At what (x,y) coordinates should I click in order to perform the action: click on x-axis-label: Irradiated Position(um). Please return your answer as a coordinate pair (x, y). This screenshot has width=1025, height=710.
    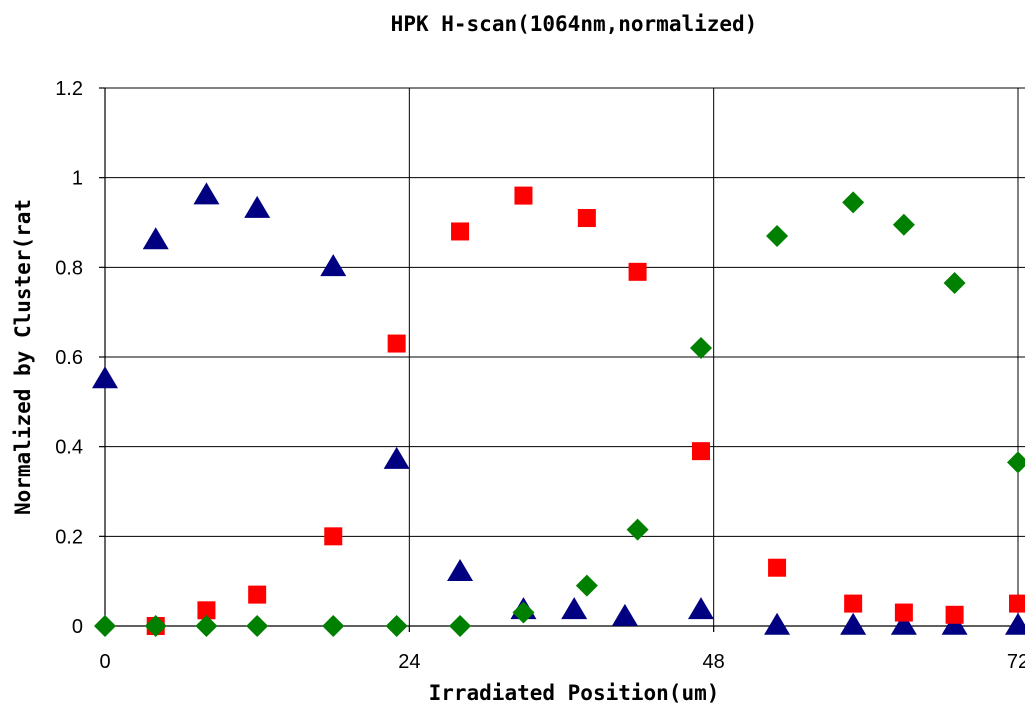
    Looking at the image, I should click on (574, 693).